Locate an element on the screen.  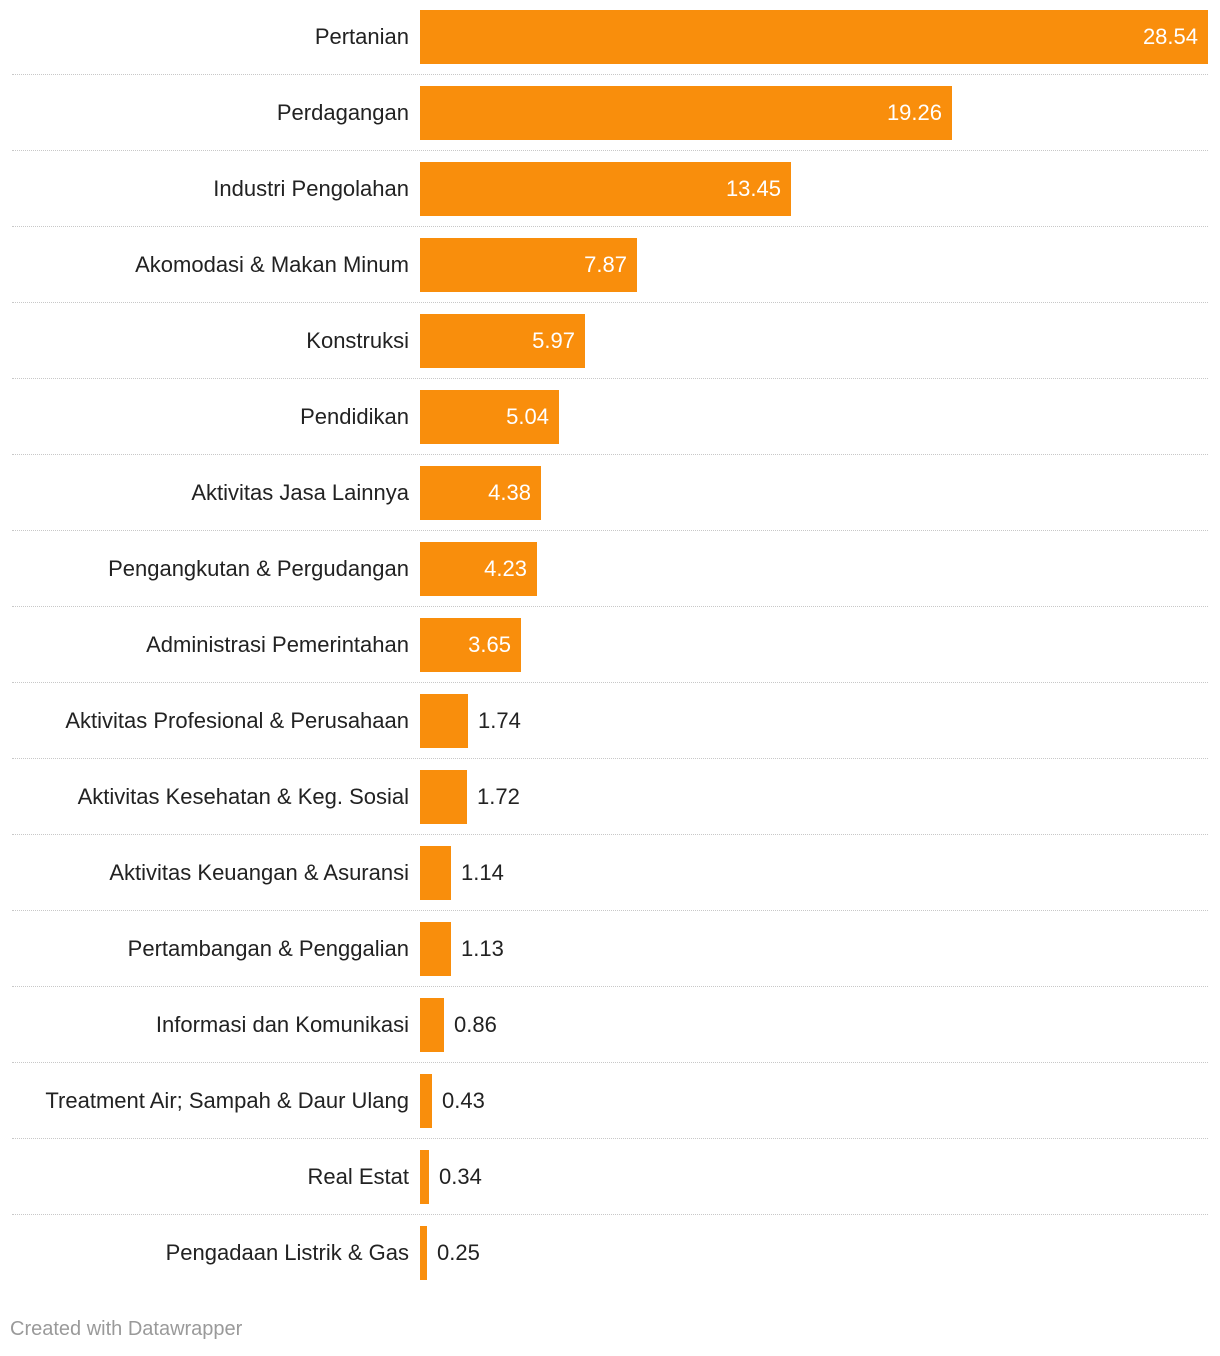
bar-row: Konstruksi 5.97 is located at coordinates (610, 352).